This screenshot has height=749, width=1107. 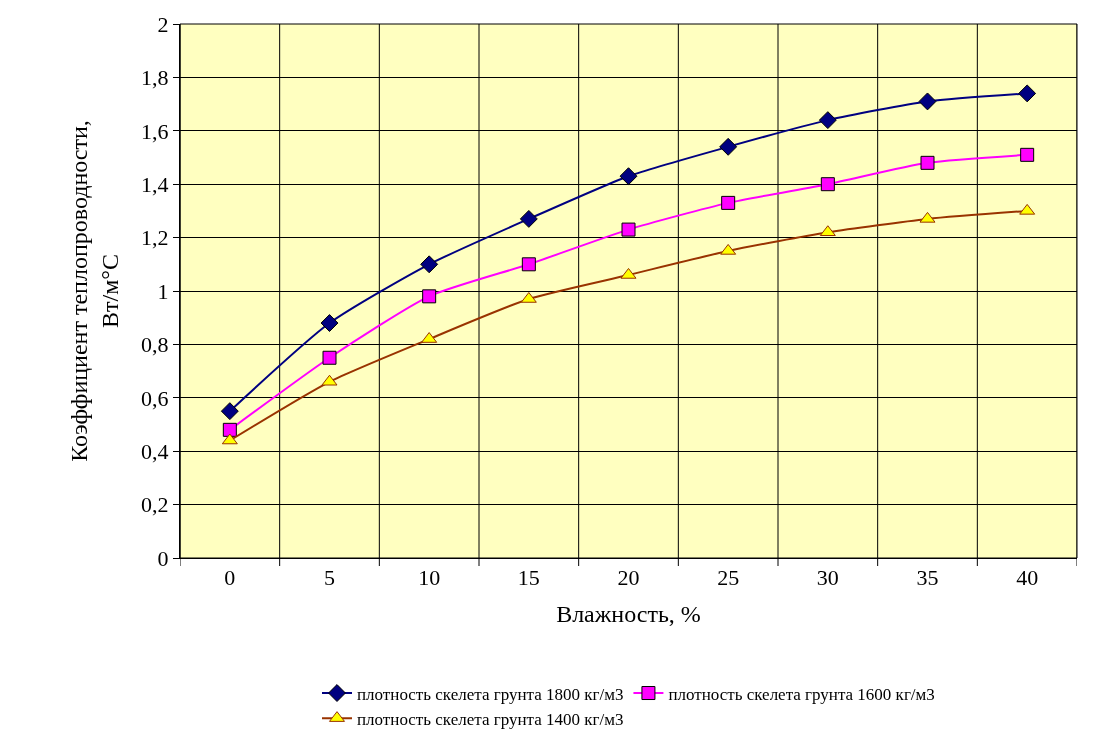 What do you see at coordinates (155, 345) in the screenshot?
I see `y-tick-label: 0,8` at bounding box center [155, 345].